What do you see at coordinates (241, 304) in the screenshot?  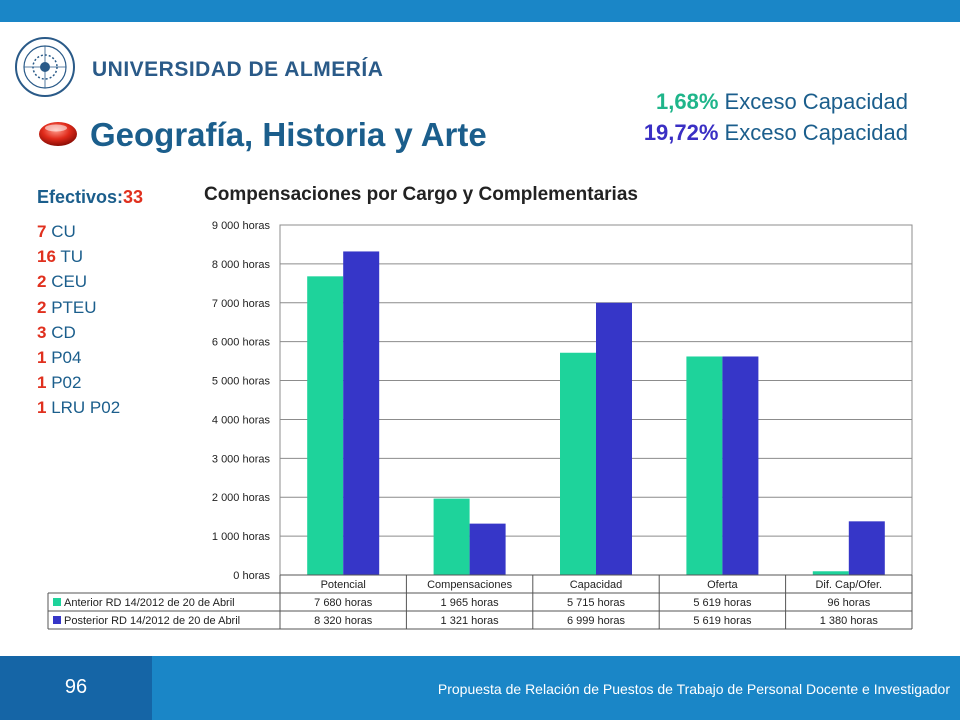 I see `y-tick-label: 7 000 horas` at bounding box center [241, 304].